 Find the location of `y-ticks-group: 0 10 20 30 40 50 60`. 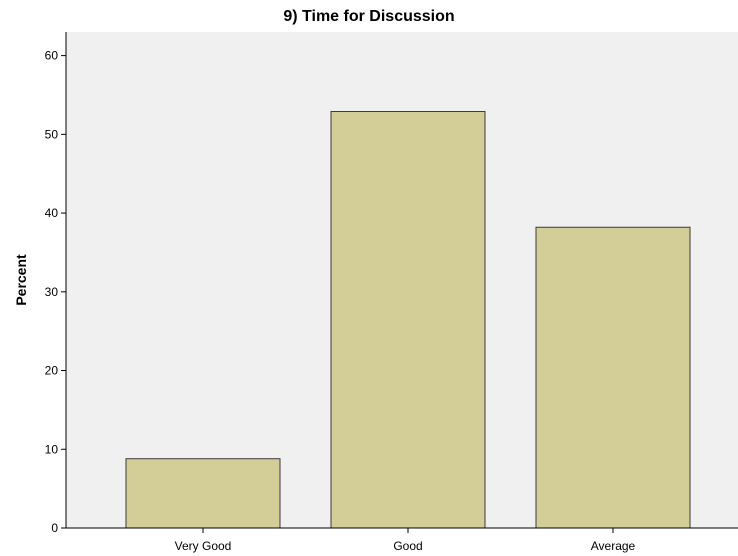

y-ticks-group: 0 10 20 30 40 50 60 is located at coordinates (55, 292).